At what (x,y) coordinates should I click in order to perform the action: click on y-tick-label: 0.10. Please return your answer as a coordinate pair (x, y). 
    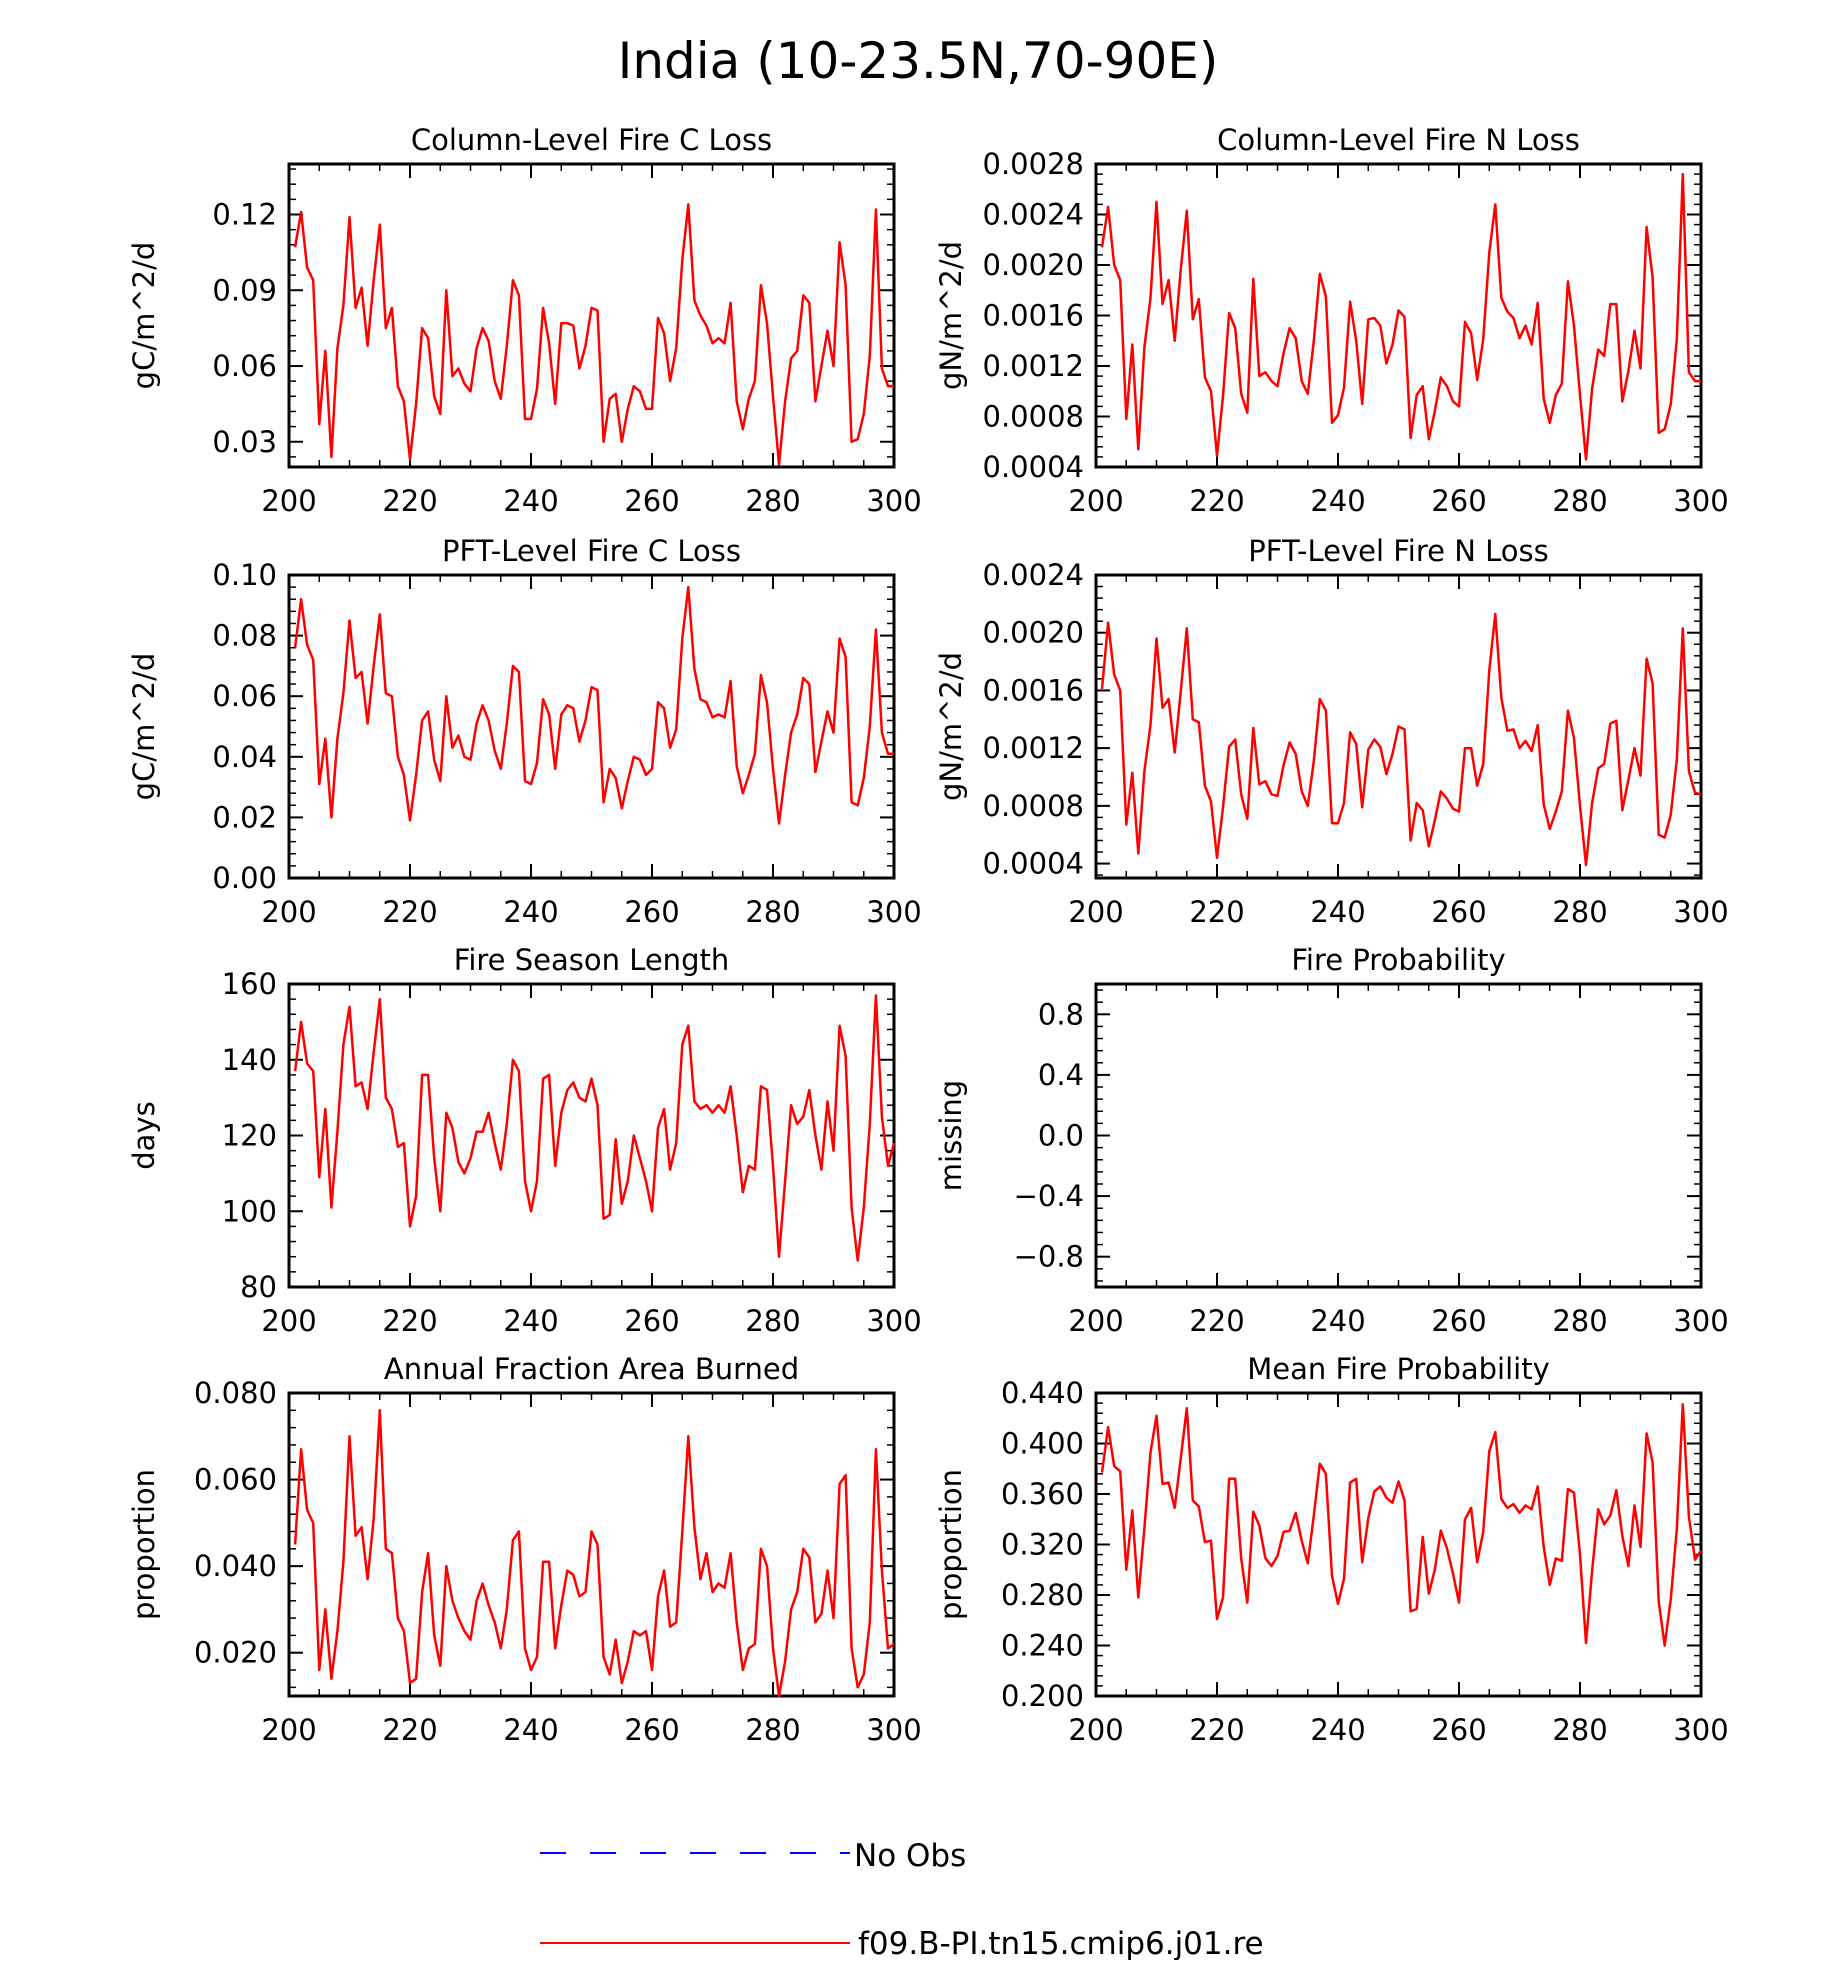
    Looking at the image, I should click on (244, 575).